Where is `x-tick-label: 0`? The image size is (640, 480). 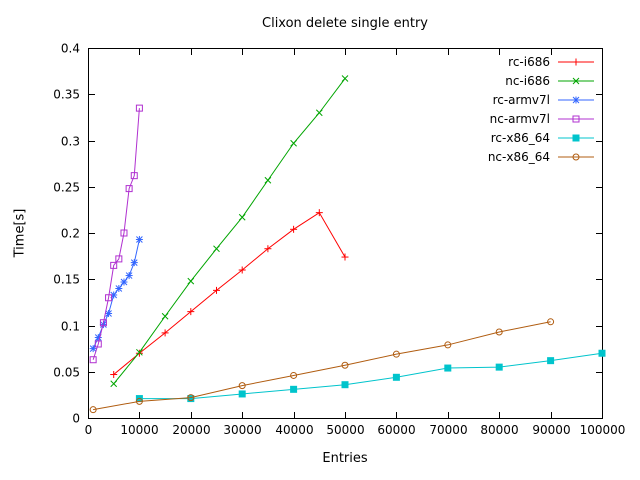 x-tick-label: 0 is located at coordinates (89, 430).